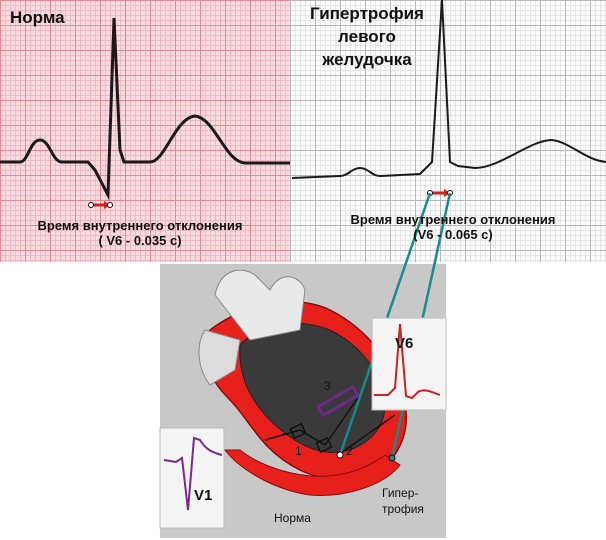  I want to click on caption-lvh-line2: (V6 - 0.065 с), so click(453, 234).